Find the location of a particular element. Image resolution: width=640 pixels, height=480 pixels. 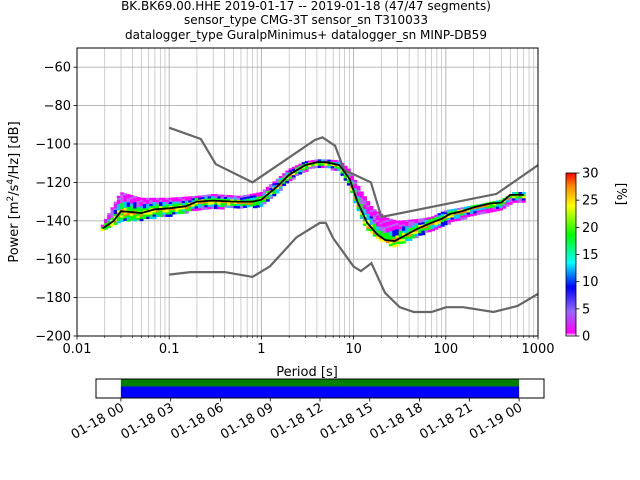

y-tick-layer: −60 −80 −100 −120 −140 −160 −180 −200 is located at coordinates (56, 203).